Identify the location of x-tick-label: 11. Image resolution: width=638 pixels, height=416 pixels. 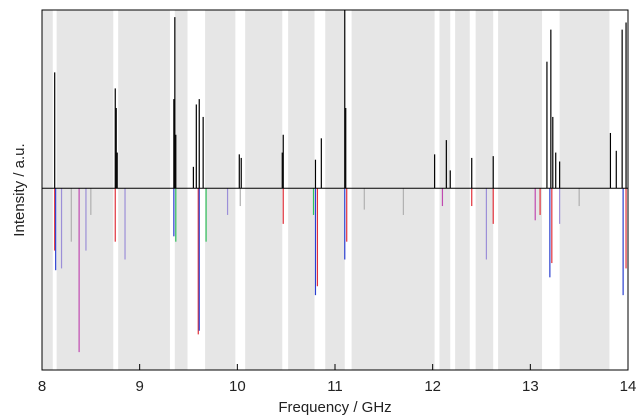
(335, 386).